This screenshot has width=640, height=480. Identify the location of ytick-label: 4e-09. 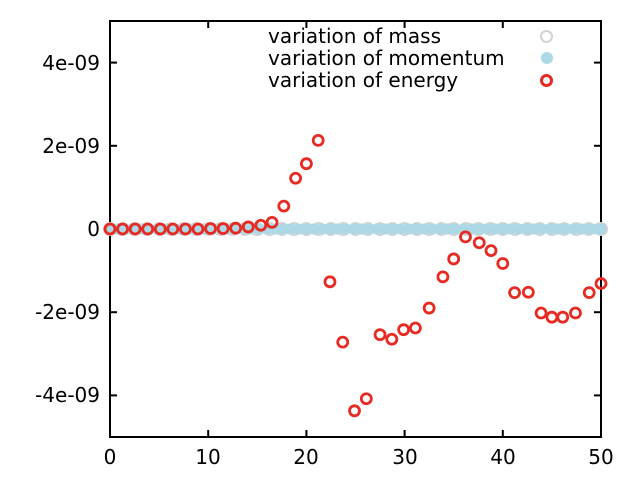
(71, 63).